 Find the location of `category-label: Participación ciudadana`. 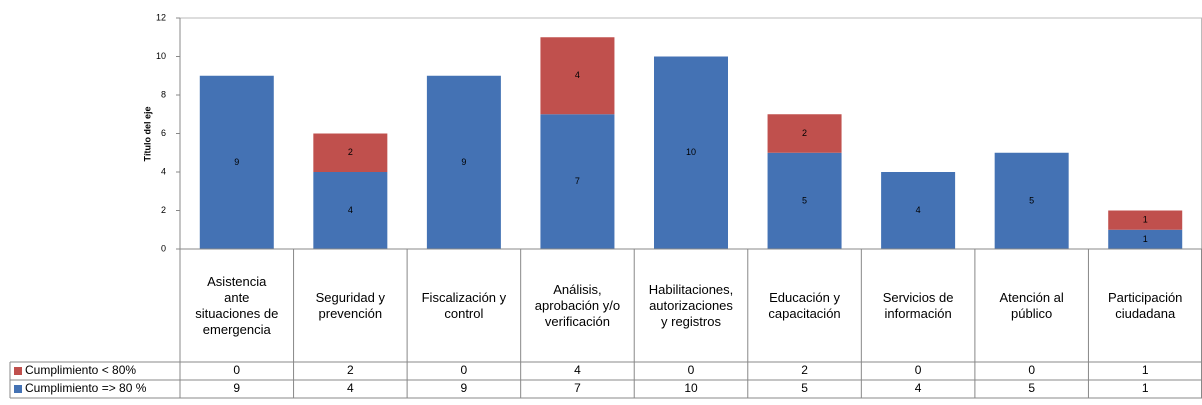

category-label: Participación ciudadana is located at coordinates (1145, 305).